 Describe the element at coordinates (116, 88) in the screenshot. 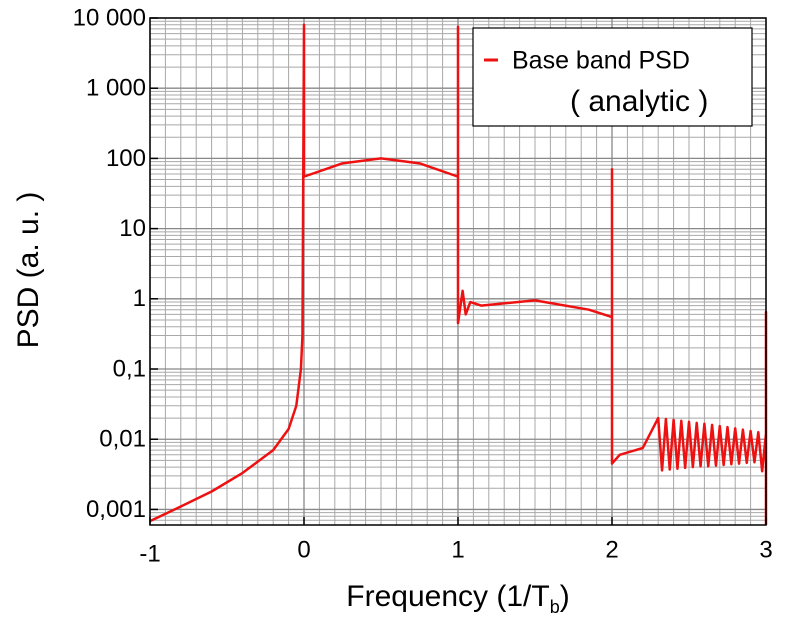

I see `y-tick-label: 1 000` at that location.